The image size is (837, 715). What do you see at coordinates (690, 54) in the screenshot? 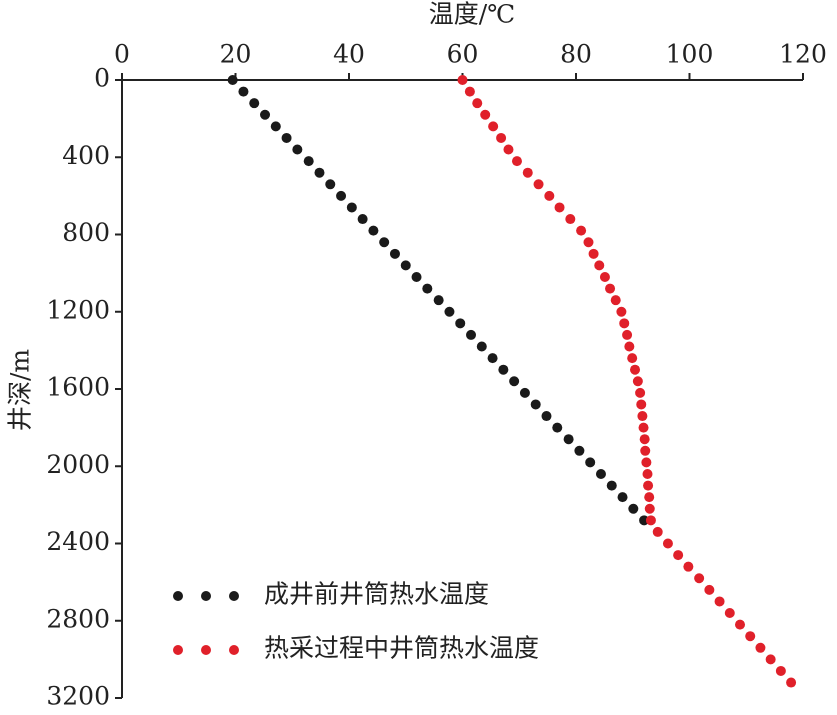
I see `x-tick-label: 100` at bounding box center [690, 54].